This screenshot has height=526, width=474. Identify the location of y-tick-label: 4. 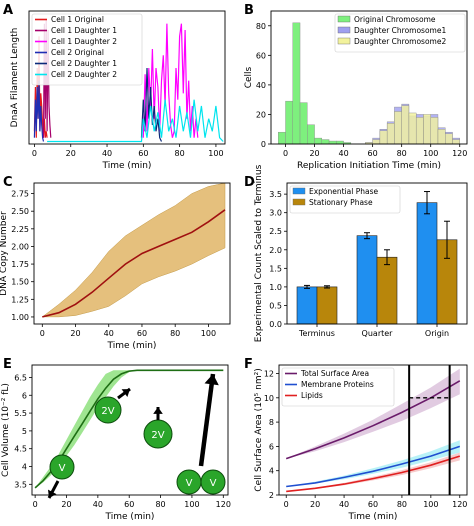
(271, 471).